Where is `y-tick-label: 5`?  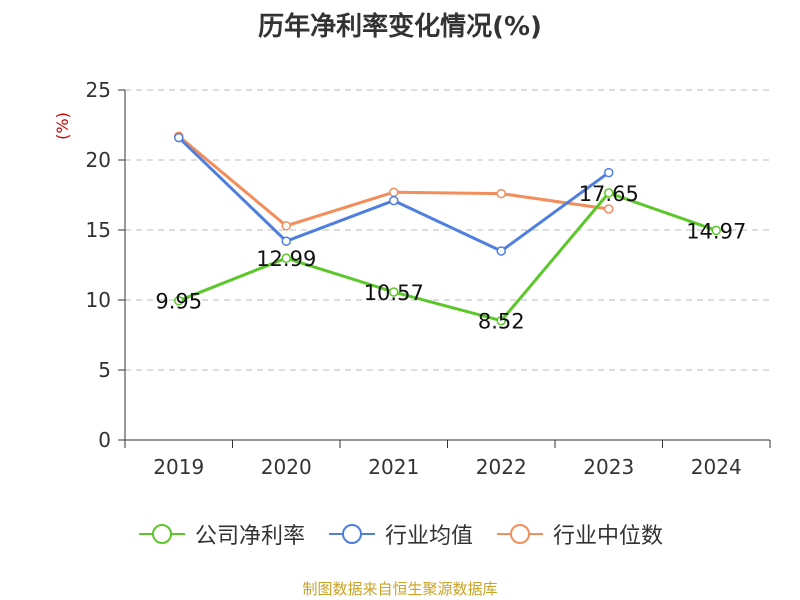
y-tick-label: 5 is located at coordinates (104, 370).